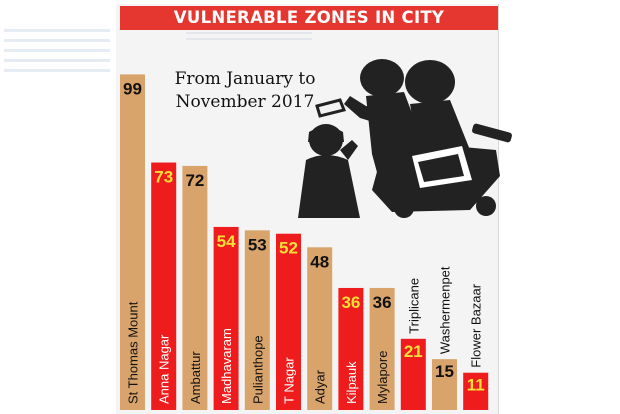  Describe the element at coordinates (226, 241) in the screenshot. I see `bar-value-label-3: 54` at that location.